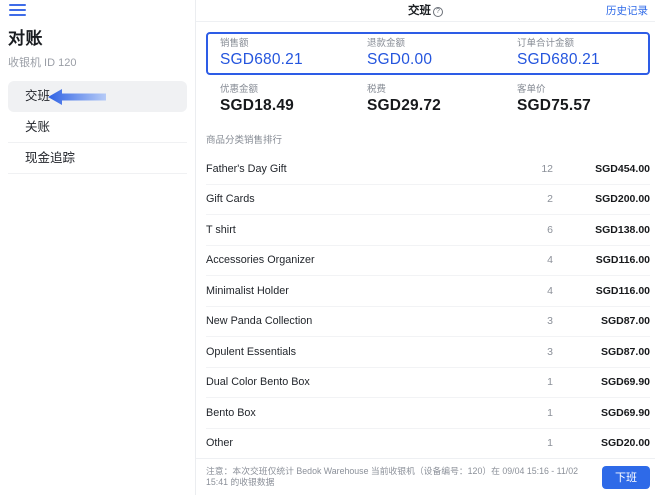  Describe the element at coordinates (221, 229) in the screenshot. I see `category-name: T shirt` at that location.